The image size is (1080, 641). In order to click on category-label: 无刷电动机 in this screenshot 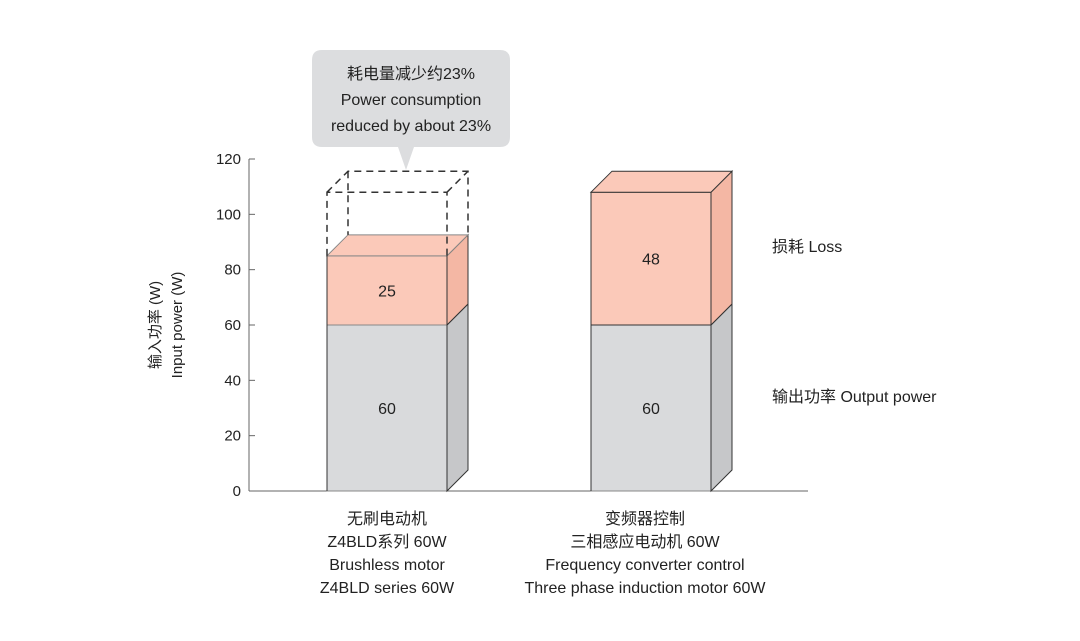, I will do `click(387, 519)`.